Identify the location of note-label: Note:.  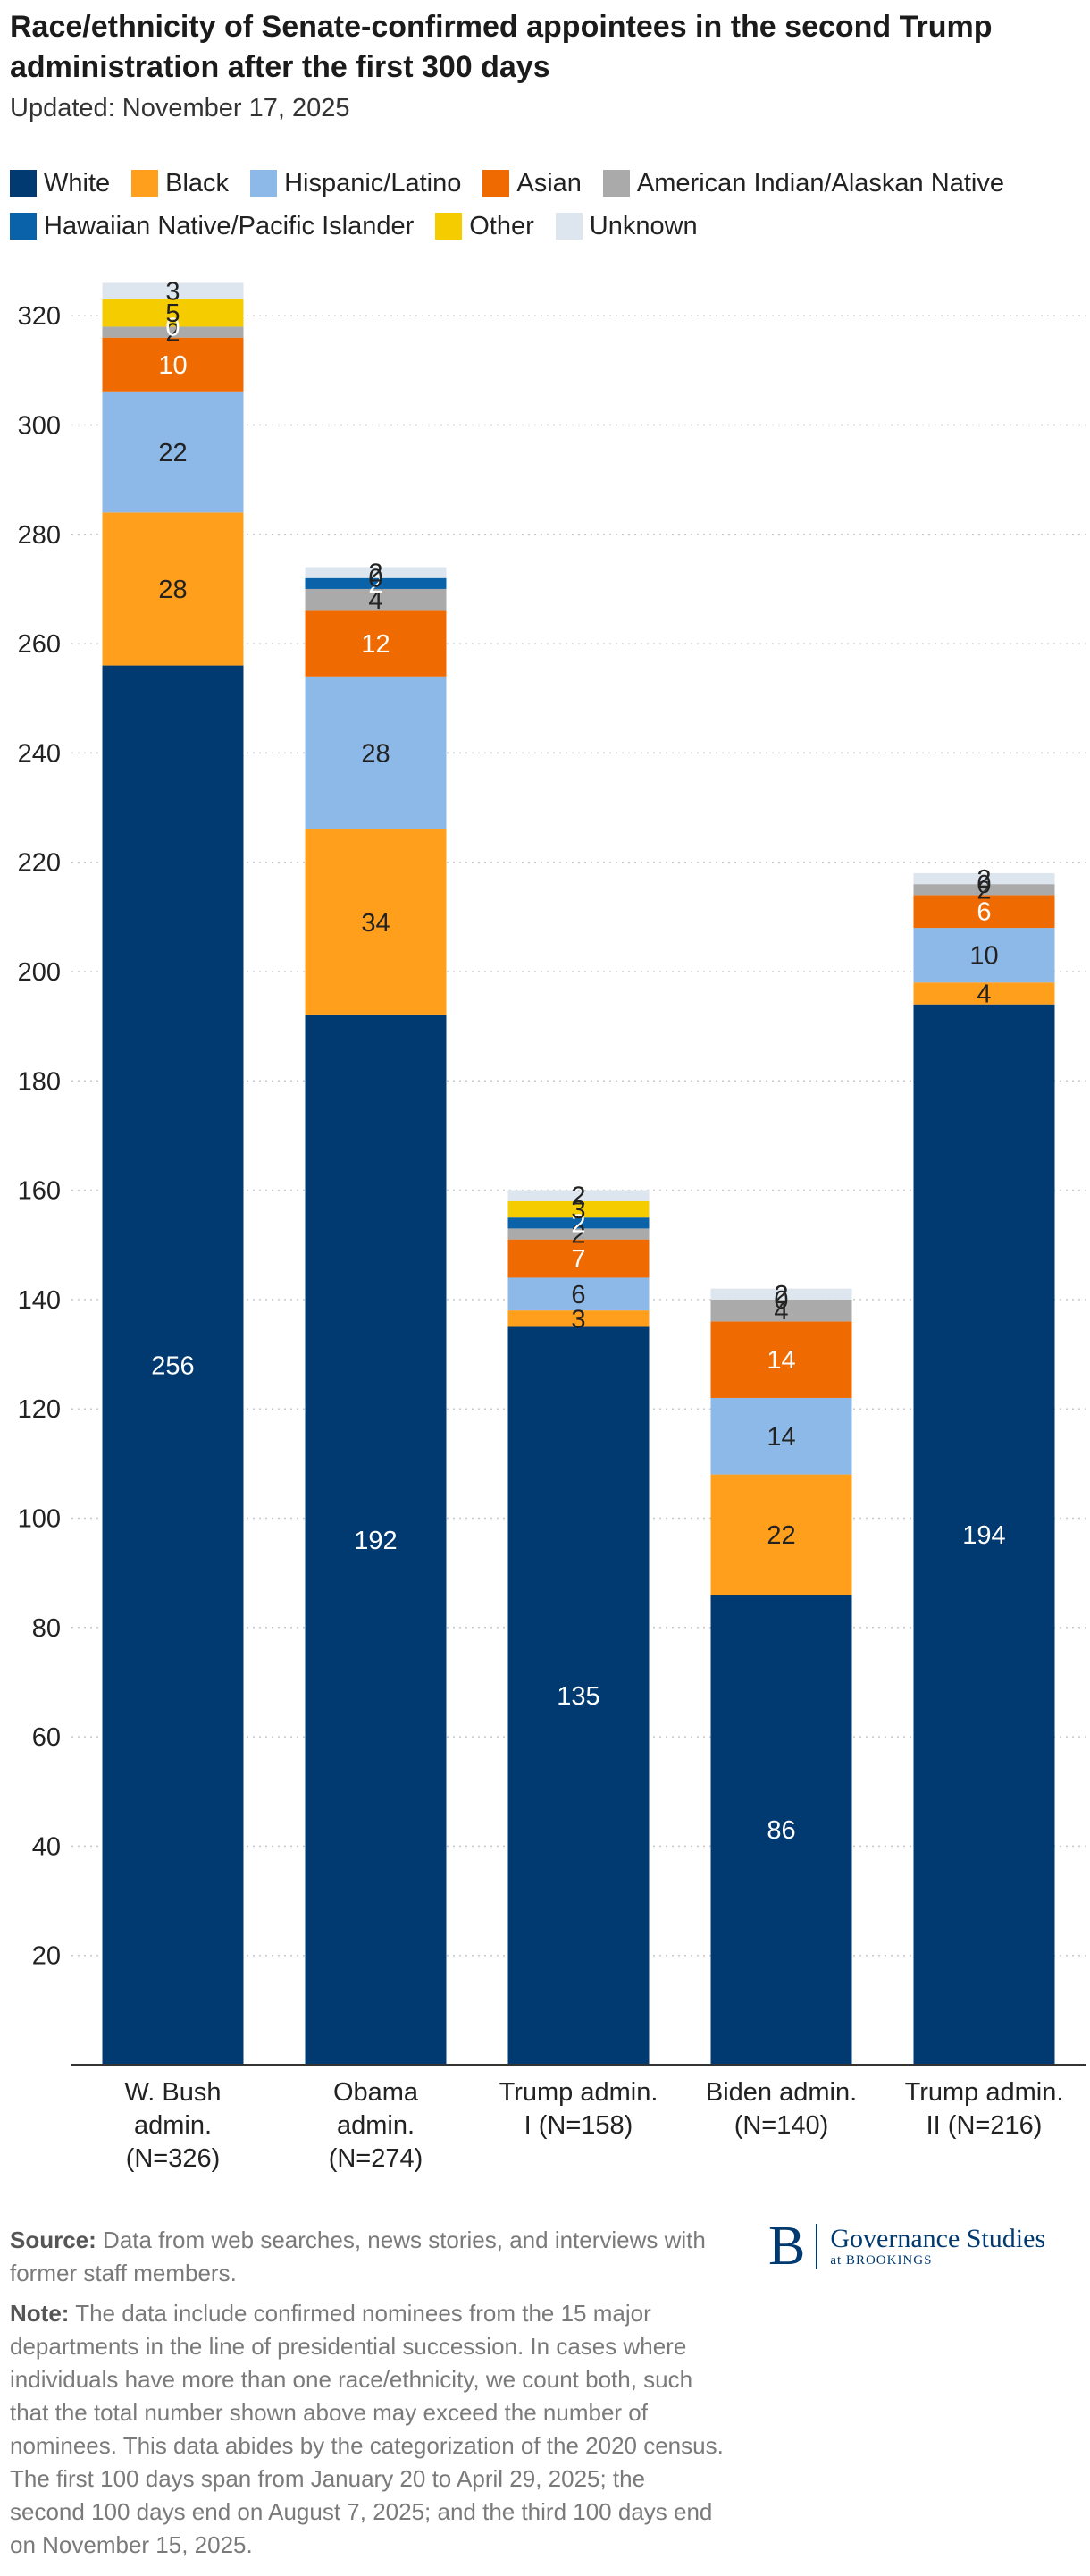
(40, 2314).